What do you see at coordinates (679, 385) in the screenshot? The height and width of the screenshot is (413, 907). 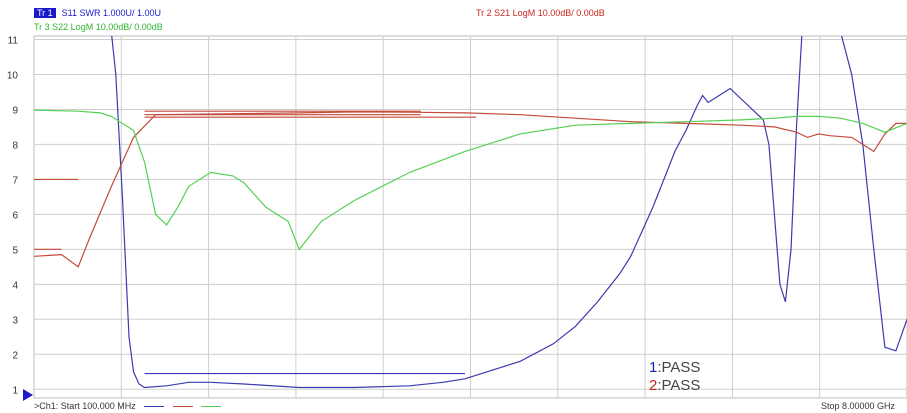 I see `pass-2-label: :PASS` at bounding box center [679, 385].